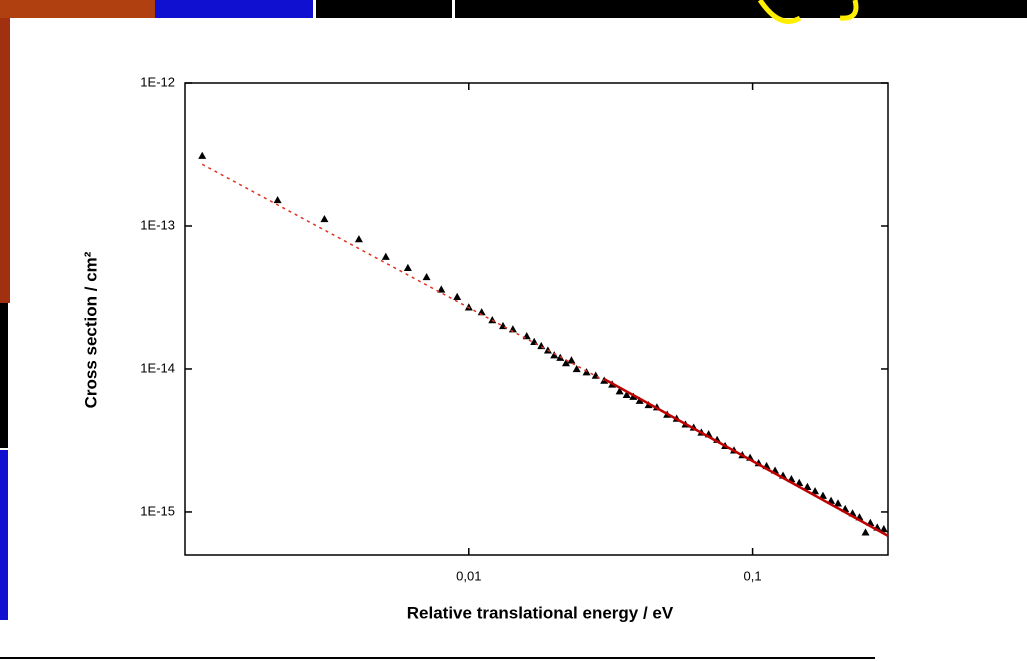 This screenshot has height=661, width=1027. I want to click on x-tick-label: 0,1, so click(753, 575).